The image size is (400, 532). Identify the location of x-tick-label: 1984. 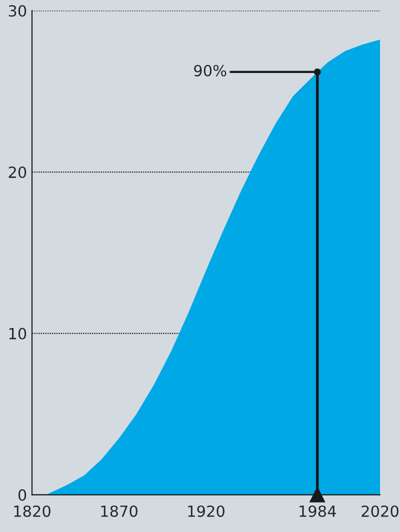
(318, 511).